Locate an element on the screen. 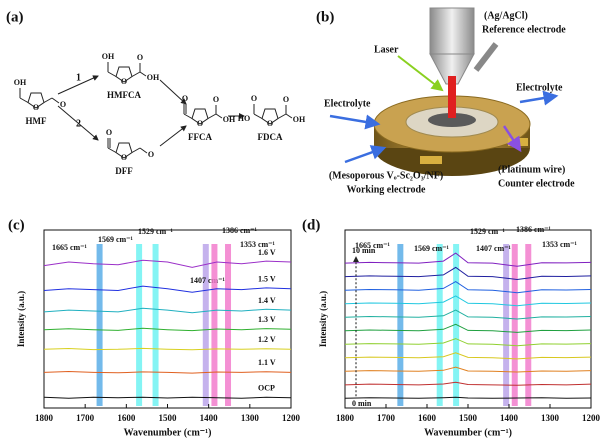 The image size is (600, 441). annotation: (Ag/AgCl) is located at coordinates (506, 15).